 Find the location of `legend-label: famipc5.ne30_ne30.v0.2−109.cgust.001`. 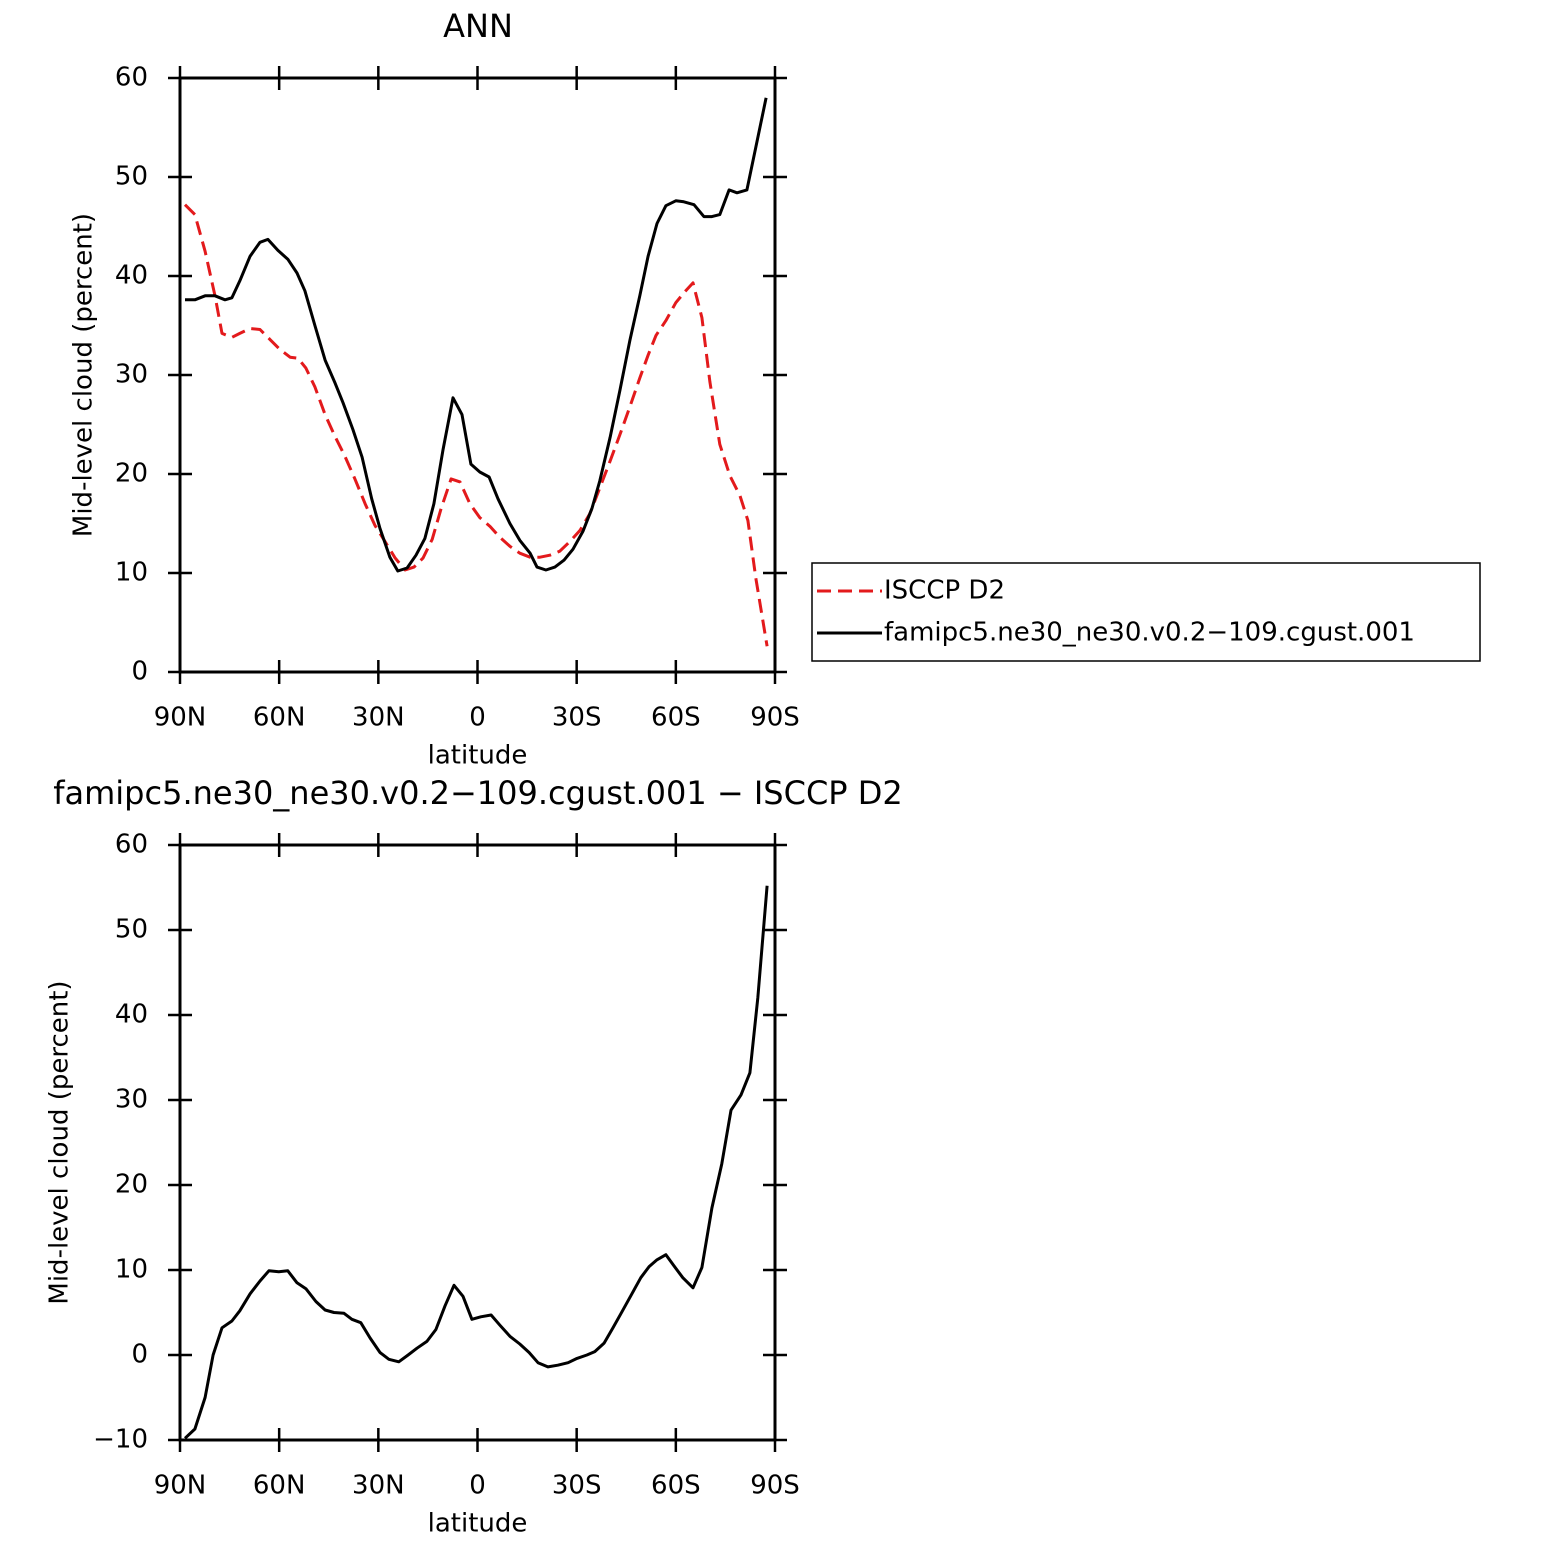

legend-label: famipc5.ne30_ne30.v0.2−109.cgust.001 is located at coordinates (1149, 633).